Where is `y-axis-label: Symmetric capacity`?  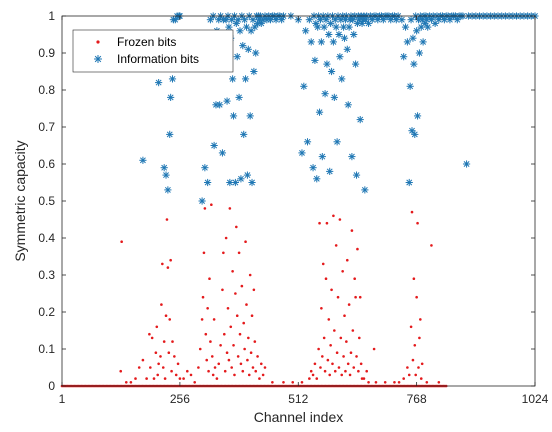 y-axis-label: Symmetric capacity is located at coordinates (20, 200).